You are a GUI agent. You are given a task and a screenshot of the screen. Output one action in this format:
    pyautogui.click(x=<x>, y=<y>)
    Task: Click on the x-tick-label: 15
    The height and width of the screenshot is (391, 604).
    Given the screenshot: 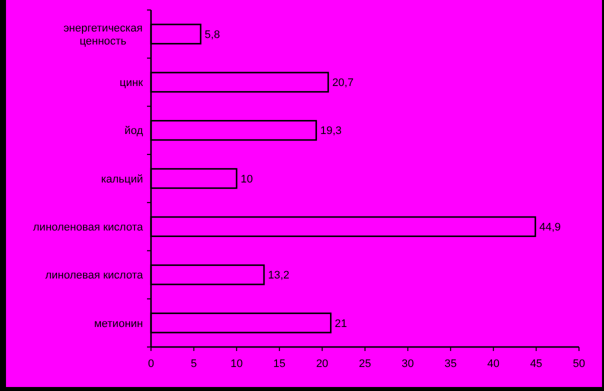 What is the action you would take?
    pyautogui.click(x=279, y=364)
    